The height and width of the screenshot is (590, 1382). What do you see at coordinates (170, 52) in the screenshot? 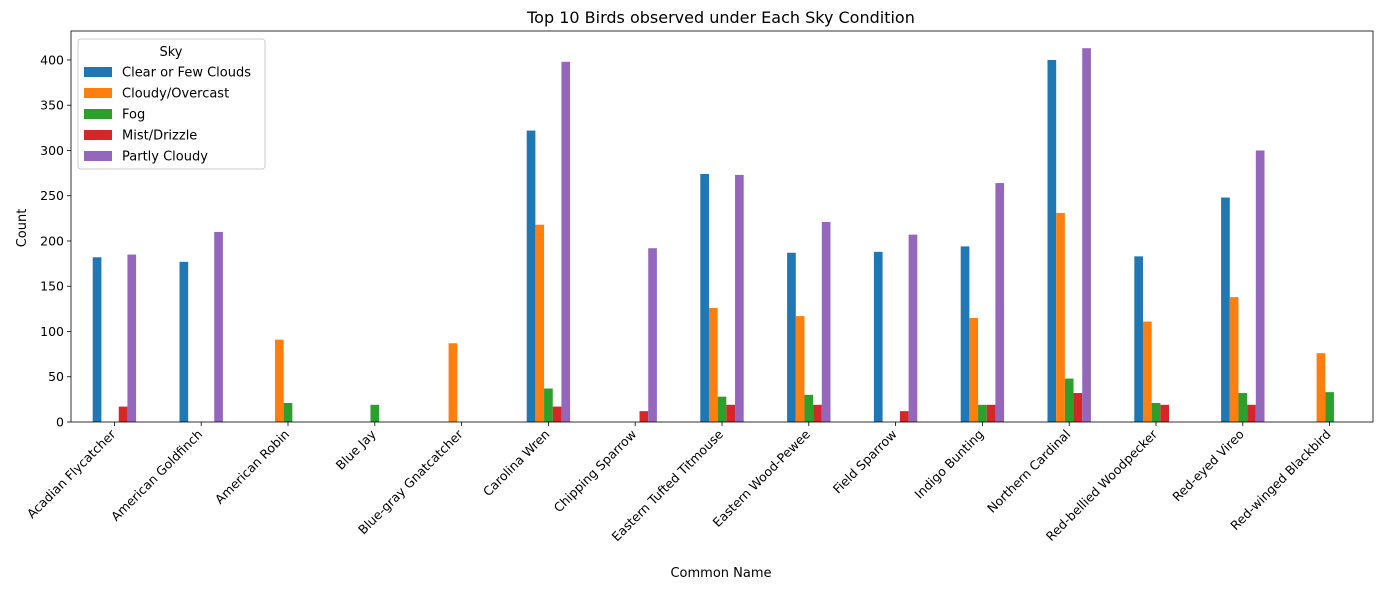
I see `legend-title: Sky` at bounding box center [170, 52].